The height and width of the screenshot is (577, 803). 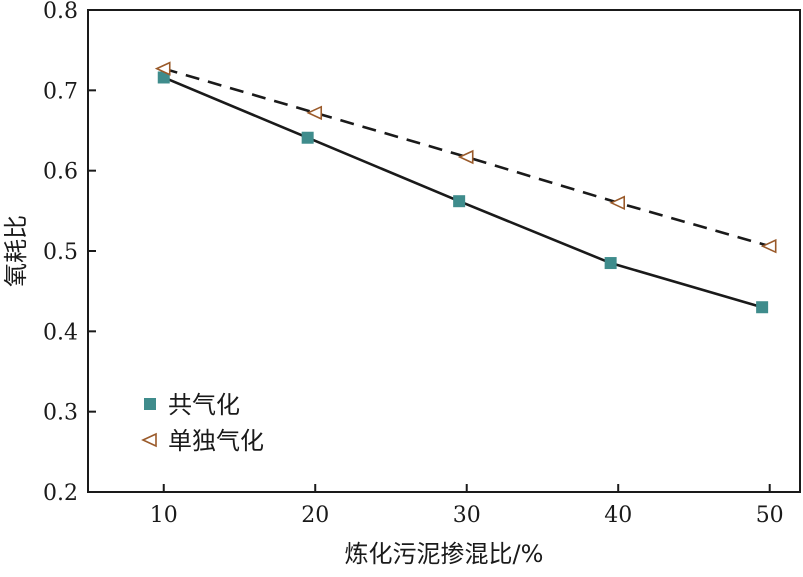 I want to click on y-tick-label: 0.7, so click(x=60, y=91).